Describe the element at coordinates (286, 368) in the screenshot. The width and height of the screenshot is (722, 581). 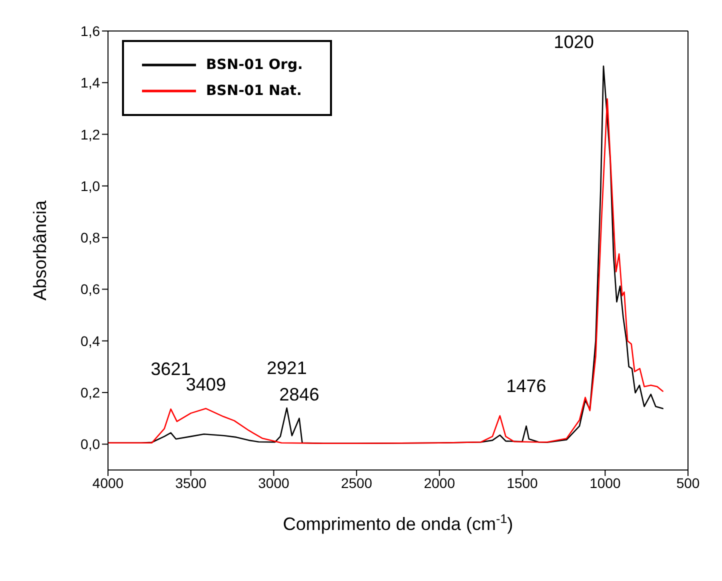
I see `annotation: 2921` at that location.